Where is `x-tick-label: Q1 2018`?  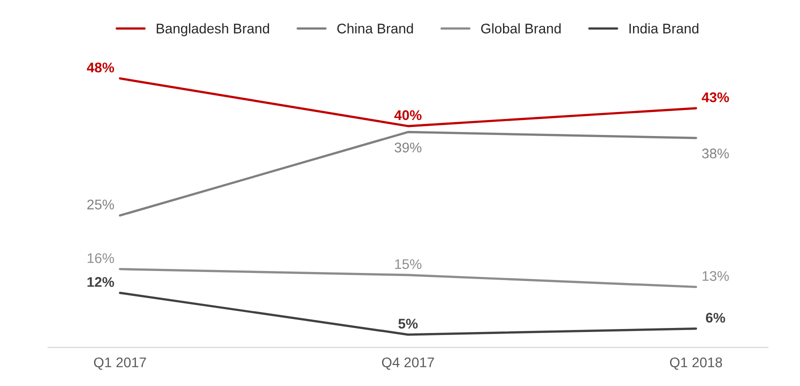
x-tick-label: Q1 2018 is located at coordinates (696, 363).